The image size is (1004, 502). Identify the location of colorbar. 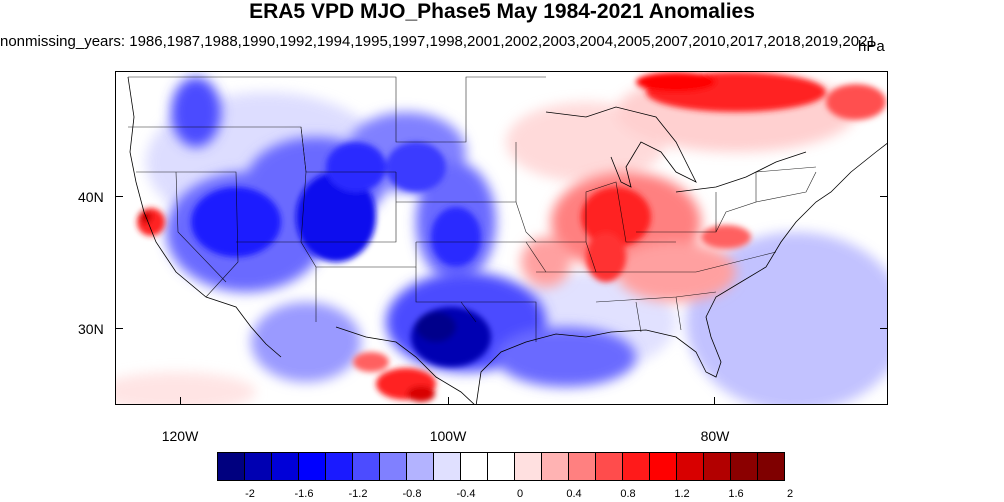
(501, 466).